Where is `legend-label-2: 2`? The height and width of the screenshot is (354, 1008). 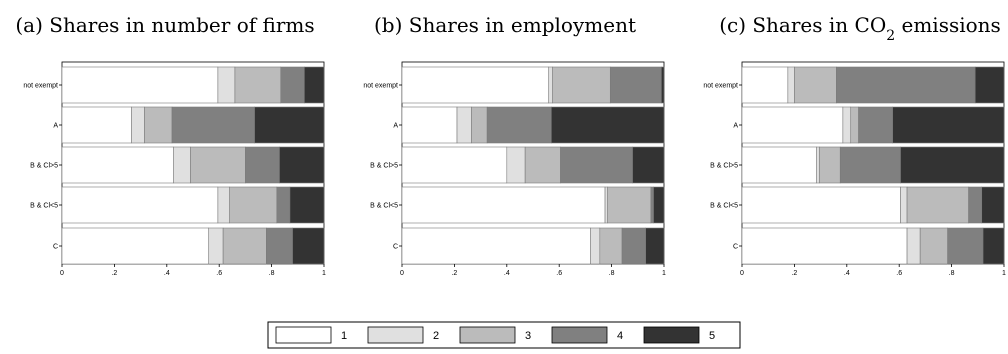 legend-label-2: 2 is located at coordinates (436, 336).